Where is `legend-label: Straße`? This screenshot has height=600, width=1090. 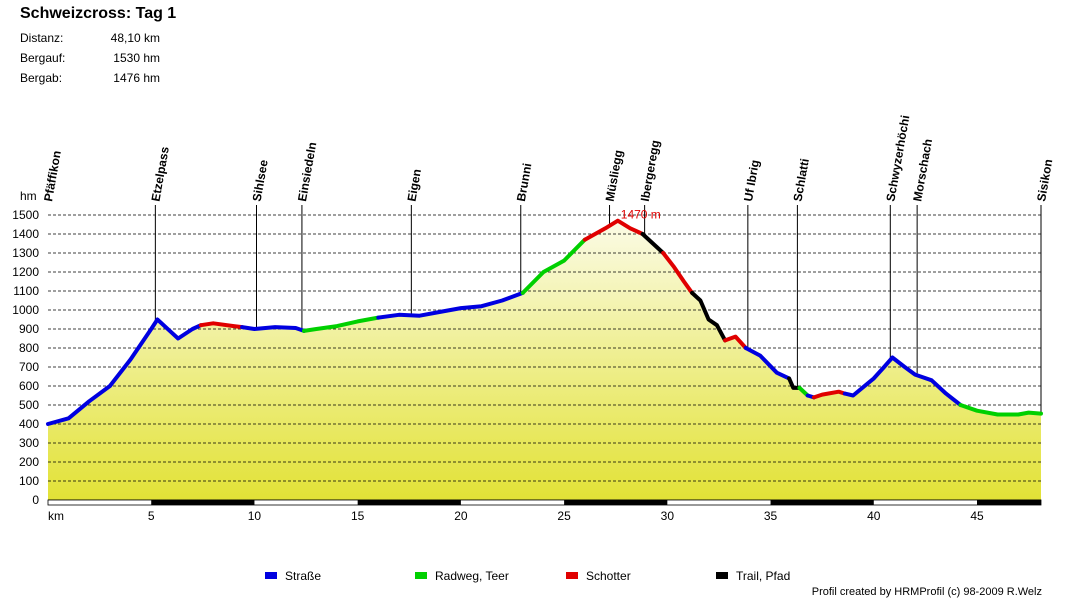
legend-label: Straße is located at coordinates (303, 576).